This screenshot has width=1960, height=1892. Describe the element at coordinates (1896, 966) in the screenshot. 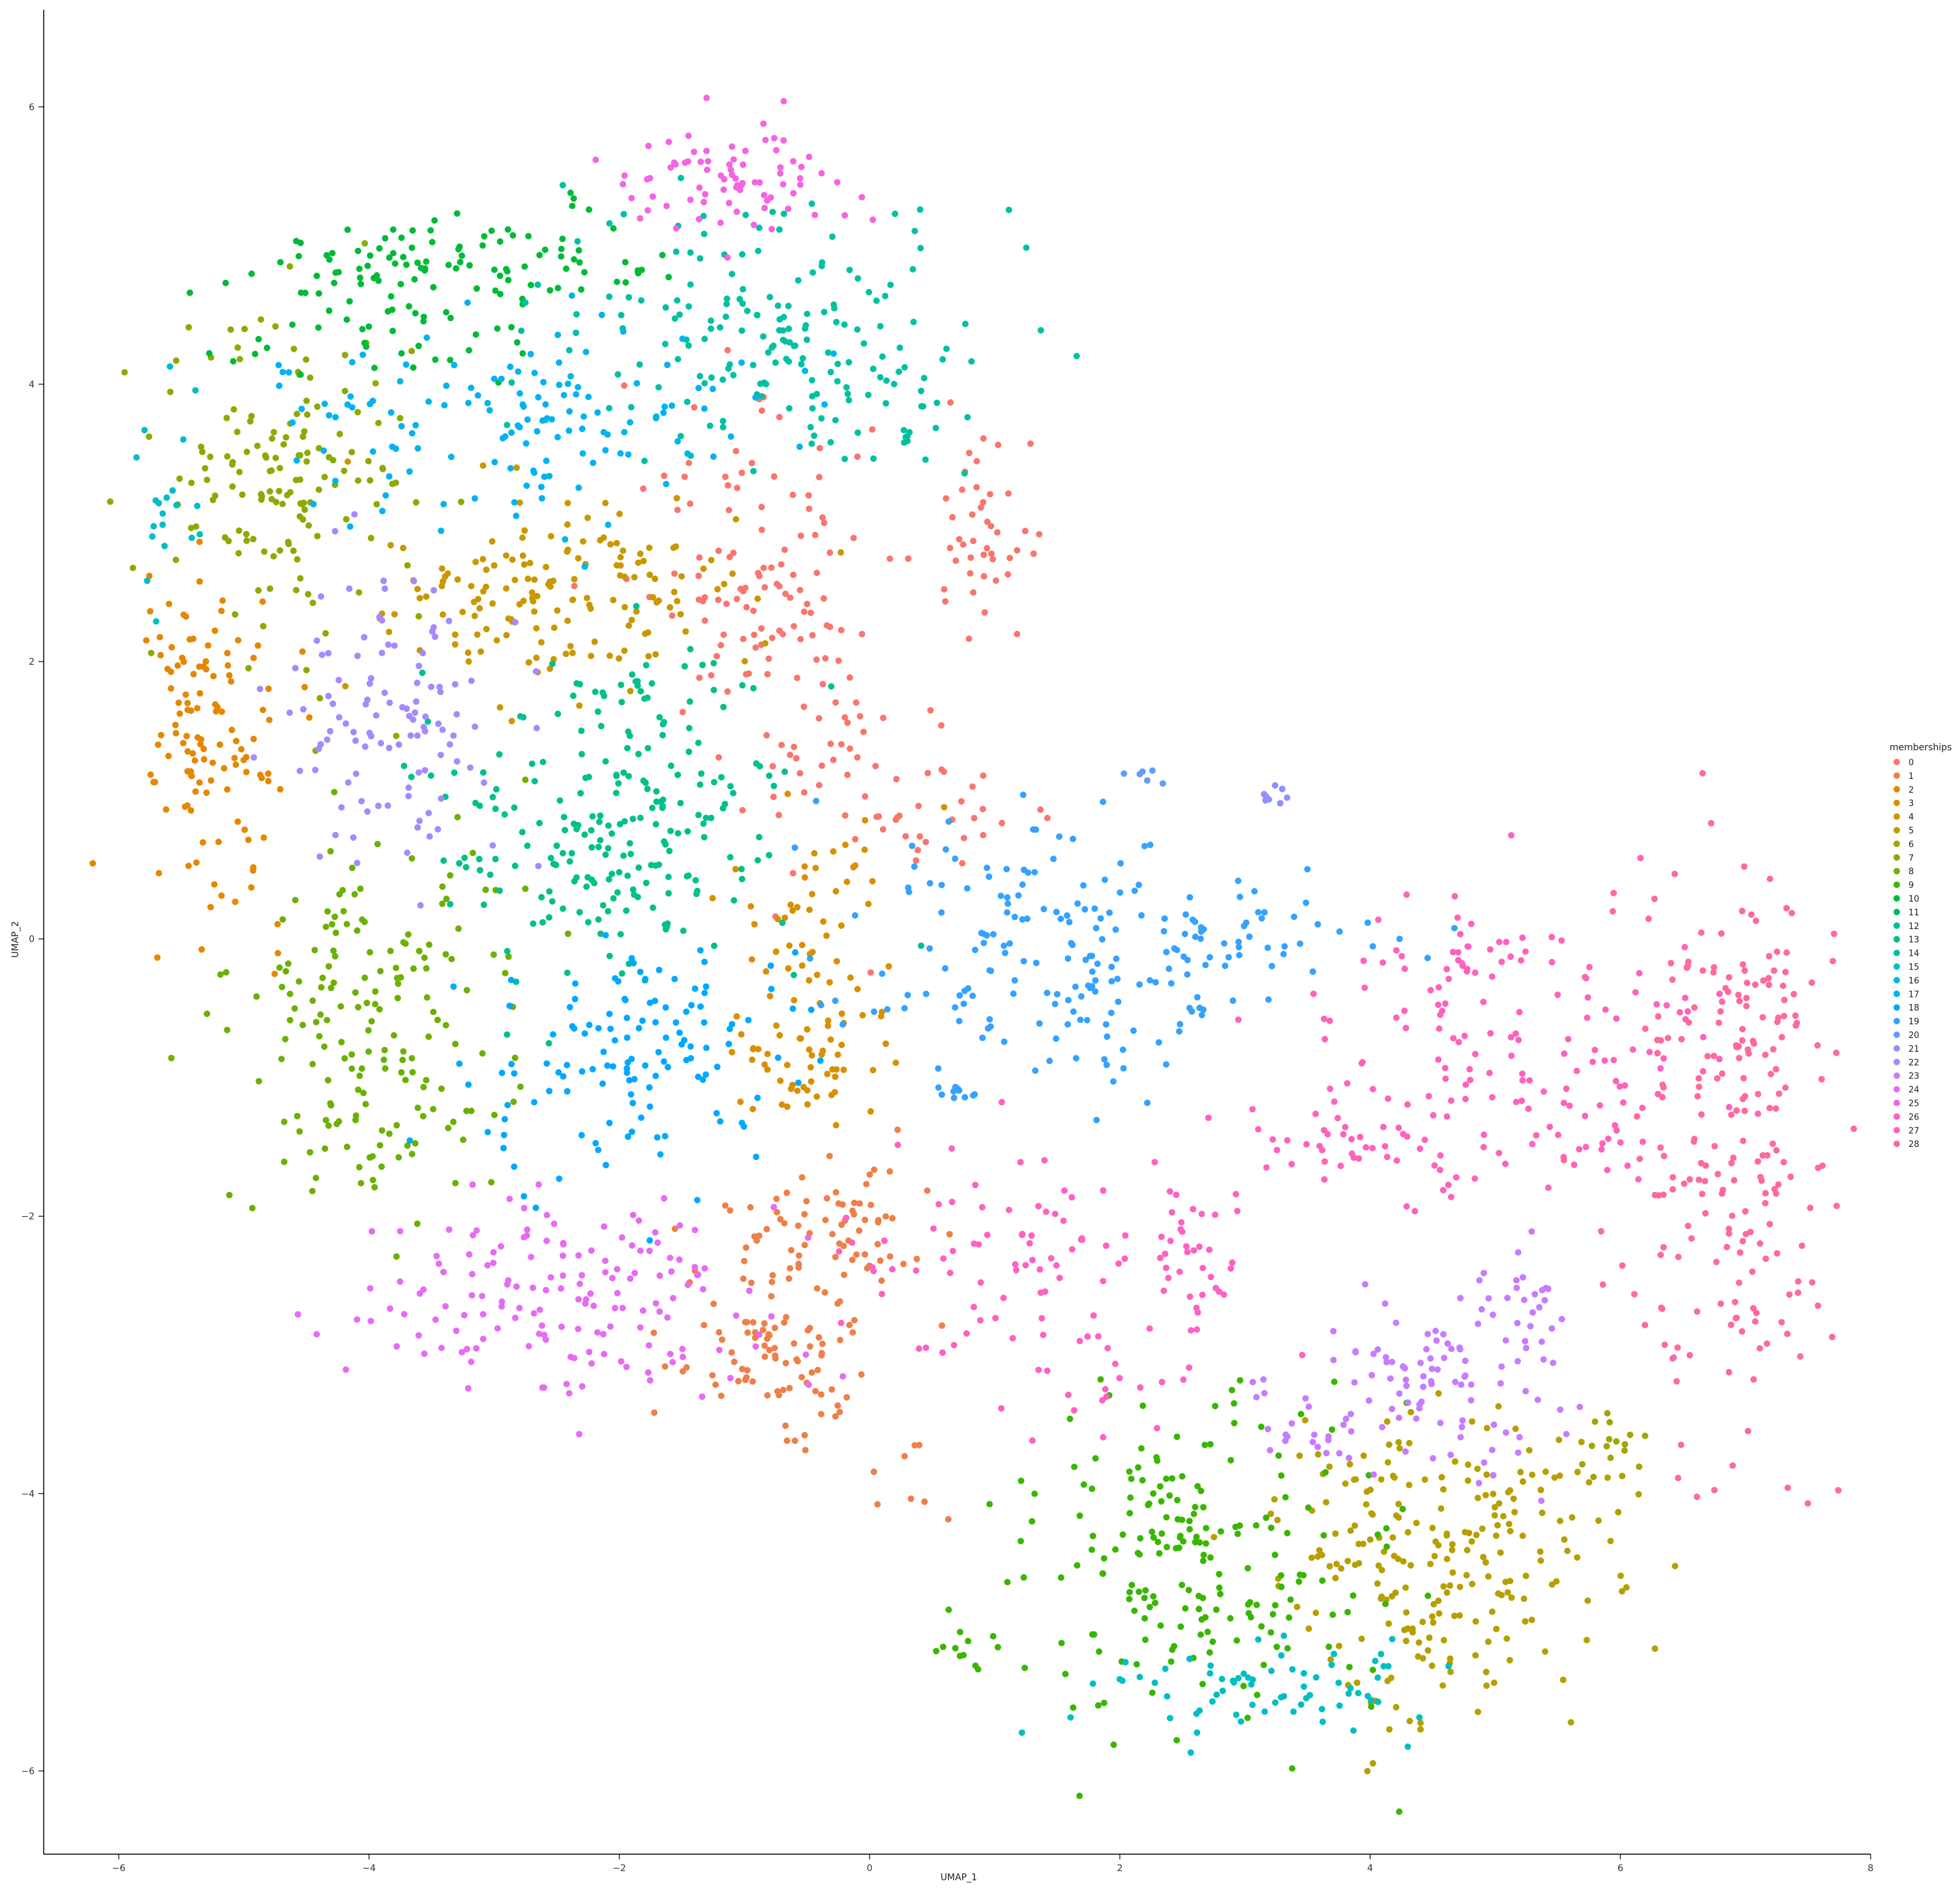

I see `legend-swatch` at that location.